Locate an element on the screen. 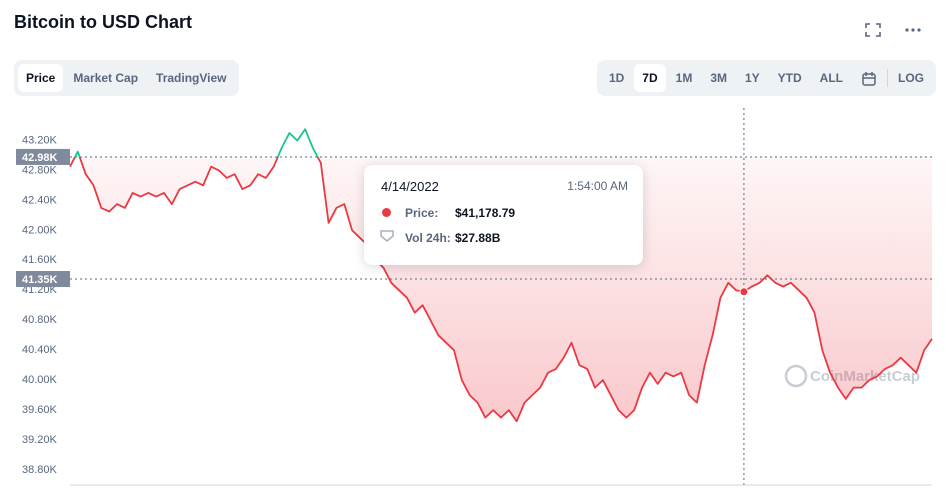 The image size is (946, 488). y-tick-label: 42.40K is located at coordinates (40, 200).